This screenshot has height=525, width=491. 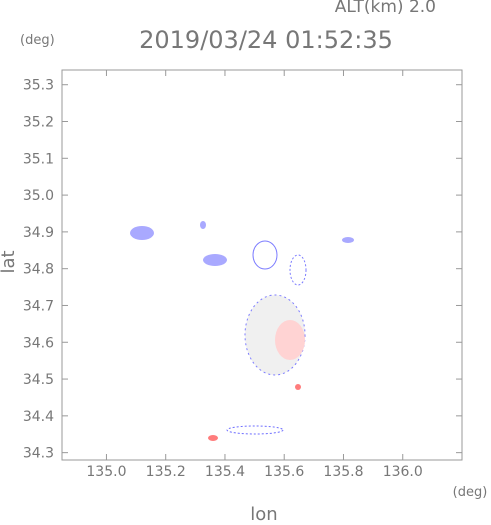 What do you see at coordinates (385, 8) in the screenshot?
I see `altitude-label: ALT(km) 2.0` at bounding box center [385, 8].